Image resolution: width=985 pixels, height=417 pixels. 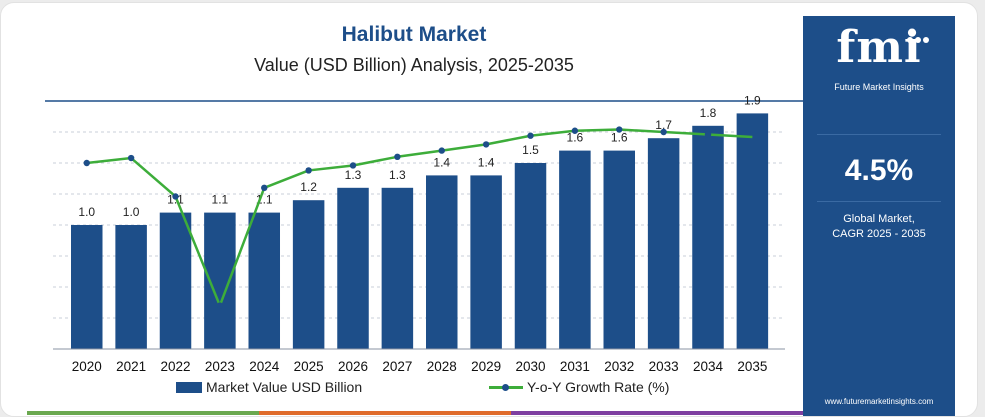 What do you see at coordinates (86, 212) in the screenshot?
I see `bar-value-label-2020: 1.0` at bounding box center [86, 212].